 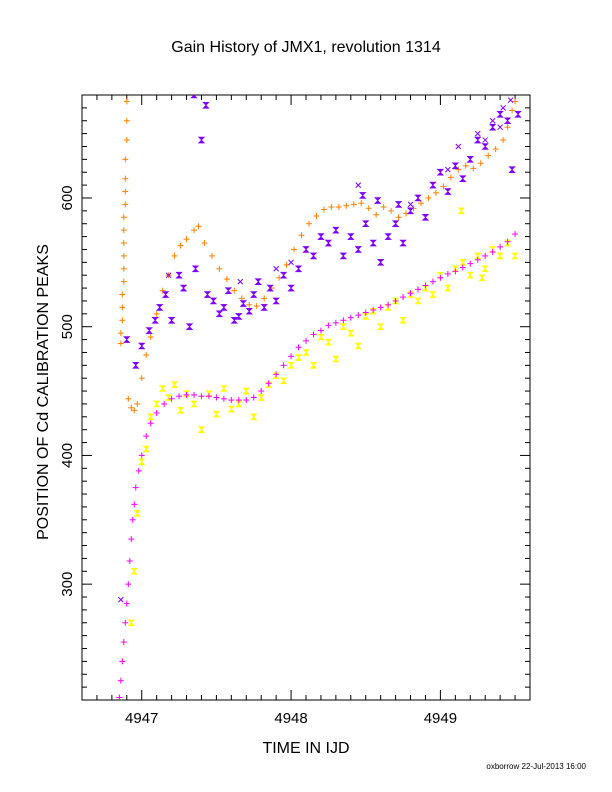 I want to click on x-tick-label: 4949, so click(x=440, y=718).